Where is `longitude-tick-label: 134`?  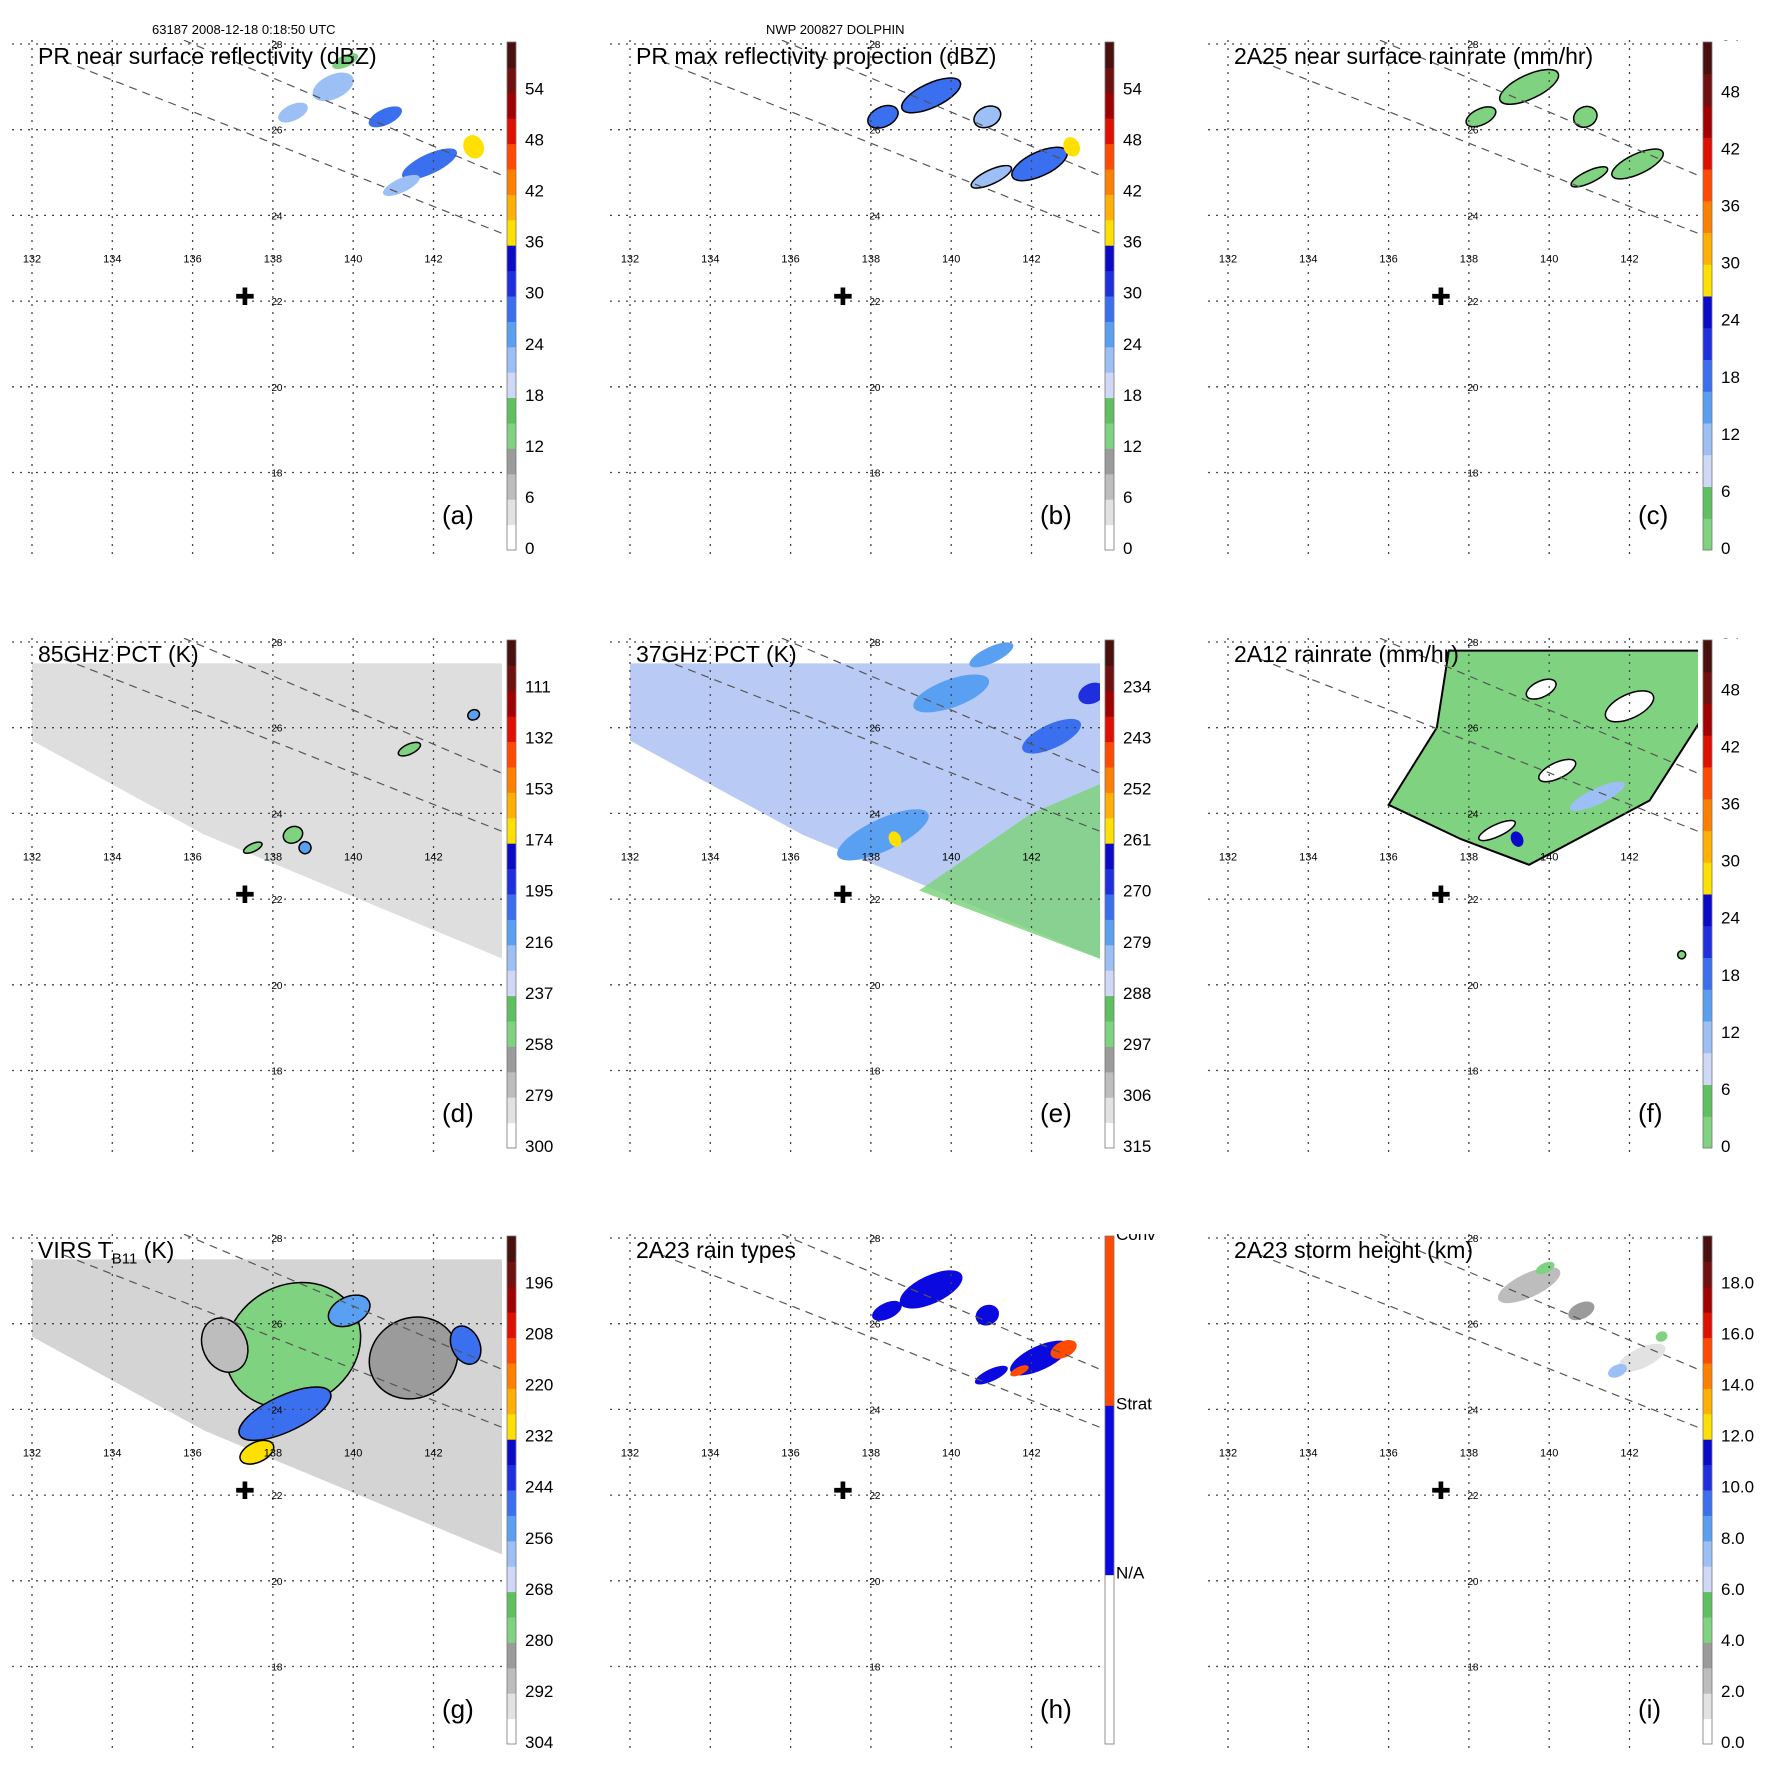 longitude-tick-label: 134 is located at coordinates (112, 260).